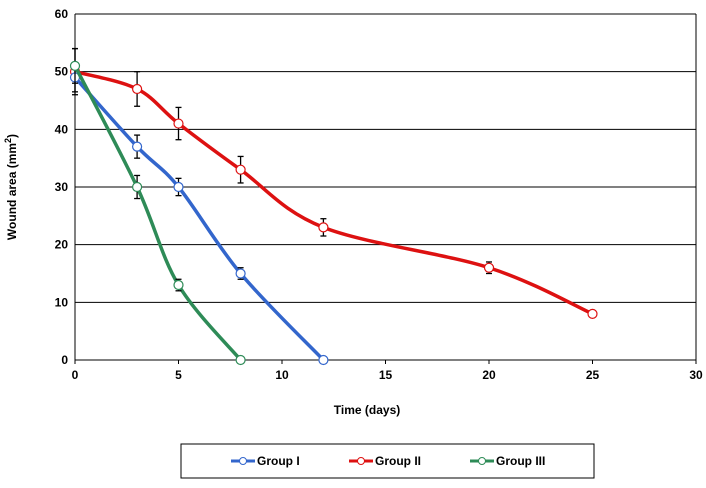 This screenshot has width=706, height=488. I want to click on x-tick-label: 0, so click(75, 375).